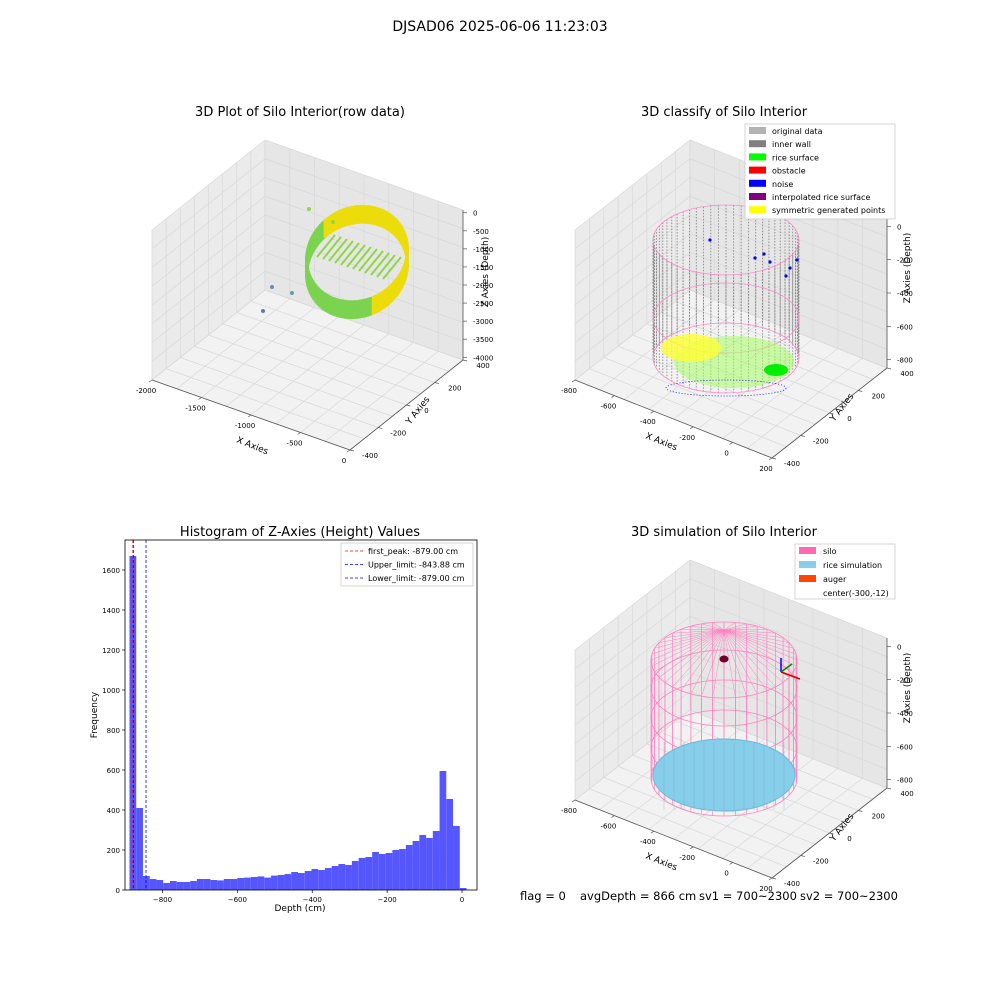  Describe the element at coordinates (905, 361) in the screenshot. I see `z-tick-label: -800` at that location.